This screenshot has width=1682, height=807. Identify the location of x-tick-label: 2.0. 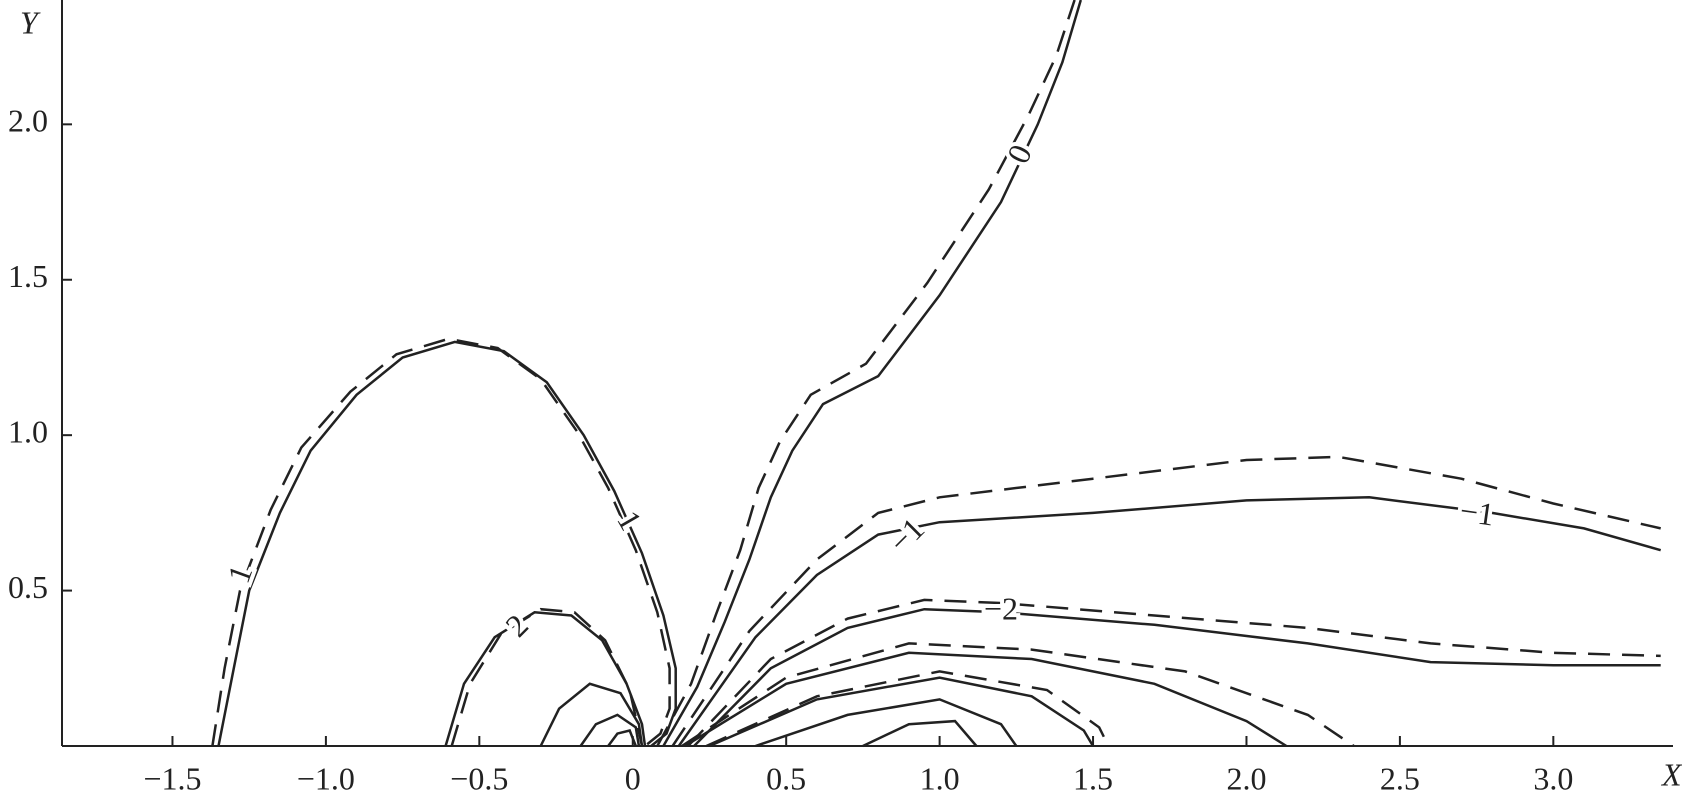
(1246, 778).